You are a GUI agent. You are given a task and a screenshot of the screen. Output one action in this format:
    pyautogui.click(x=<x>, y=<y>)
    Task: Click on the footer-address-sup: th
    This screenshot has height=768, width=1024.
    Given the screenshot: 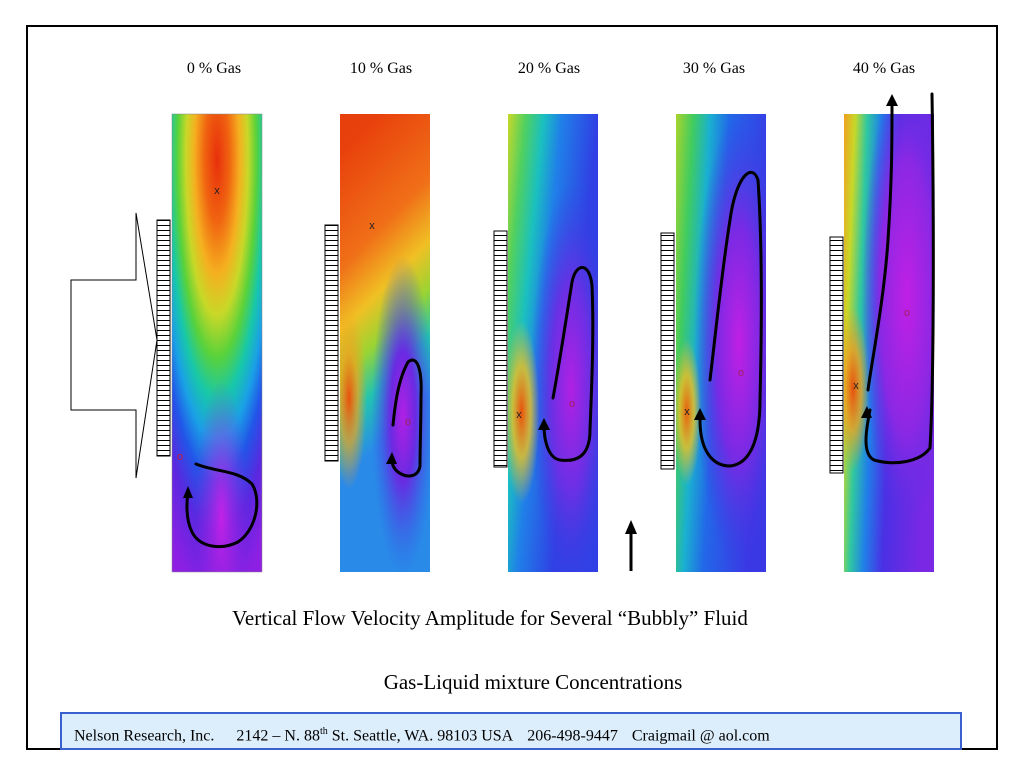 What is the action you would take?
    pyautogui.click(x=323, y=731)
    